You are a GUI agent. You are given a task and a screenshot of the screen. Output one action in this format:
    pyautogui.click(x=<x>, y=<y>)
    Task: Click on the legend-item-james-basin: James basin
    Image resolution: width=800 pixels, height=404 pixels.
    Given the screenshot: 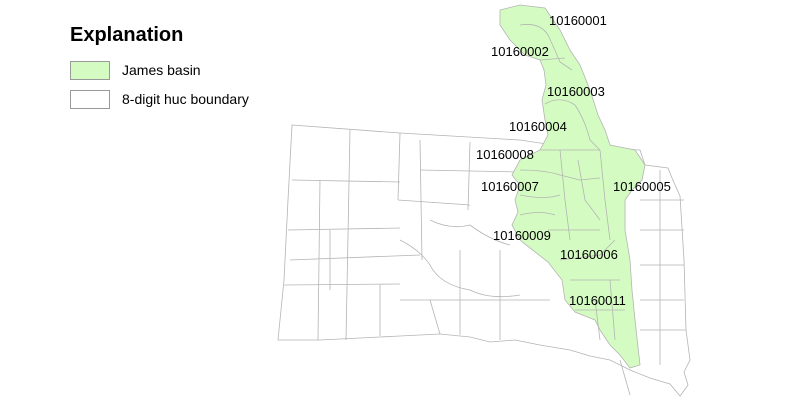 What is the action you would take?
    pyautogui.click(x=135, y=70)
    